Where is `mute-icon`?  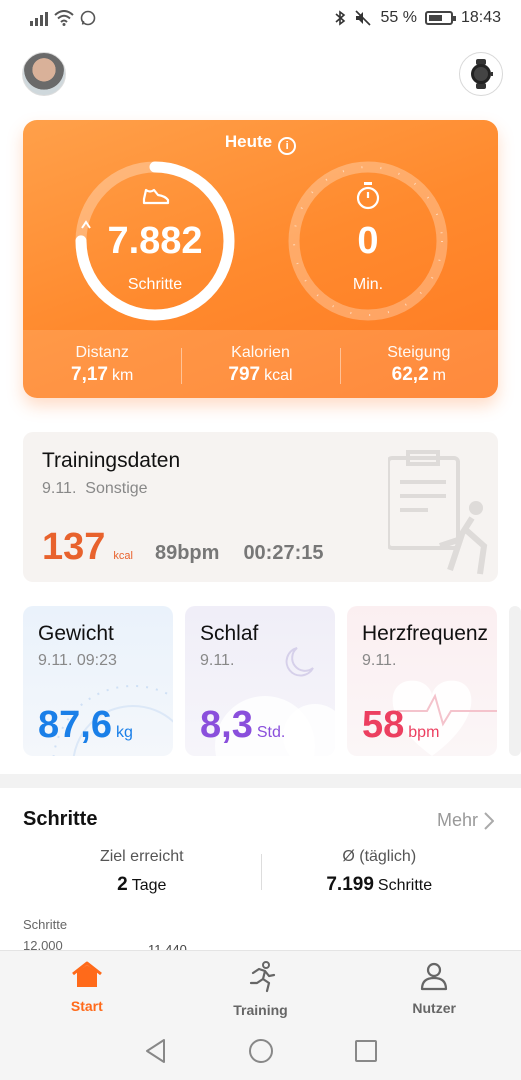
mute-icon is located at coordinates (363, 18).